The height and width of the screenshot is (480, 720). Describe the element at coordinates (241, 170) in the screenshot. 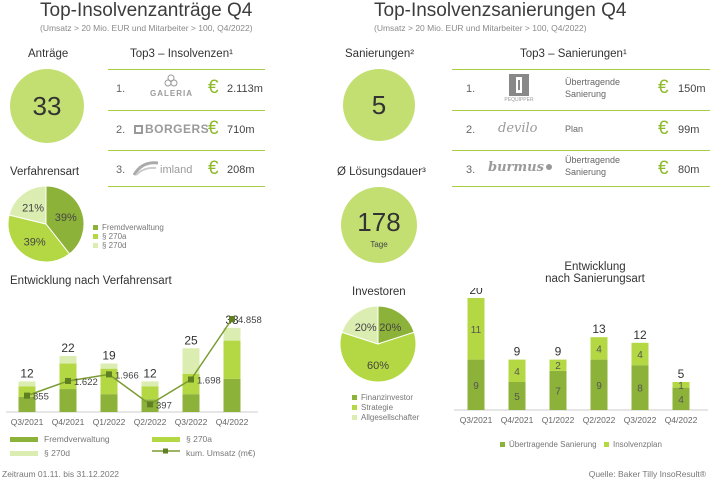

I see `amount-3: 208m` at that location.